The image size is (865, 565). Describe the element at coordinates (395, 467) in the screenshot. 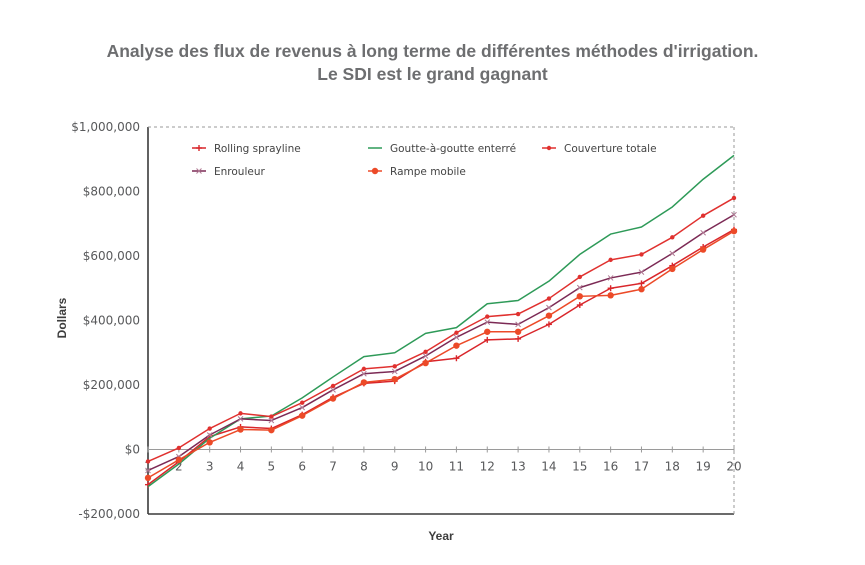

I see `x-tick-label: 9` at that location.